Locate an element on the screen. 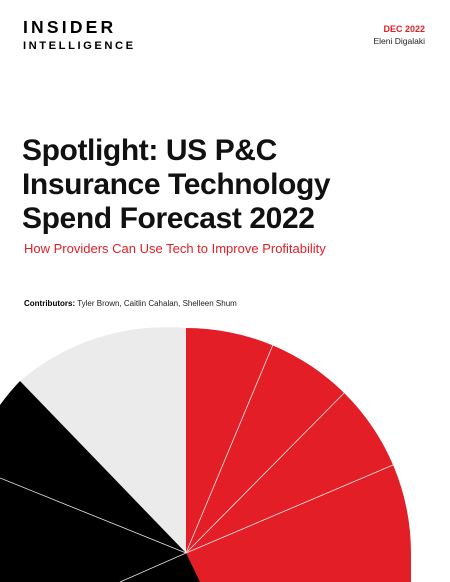  report-author: Eleni Digalaki is located at coordinates (399, 41).